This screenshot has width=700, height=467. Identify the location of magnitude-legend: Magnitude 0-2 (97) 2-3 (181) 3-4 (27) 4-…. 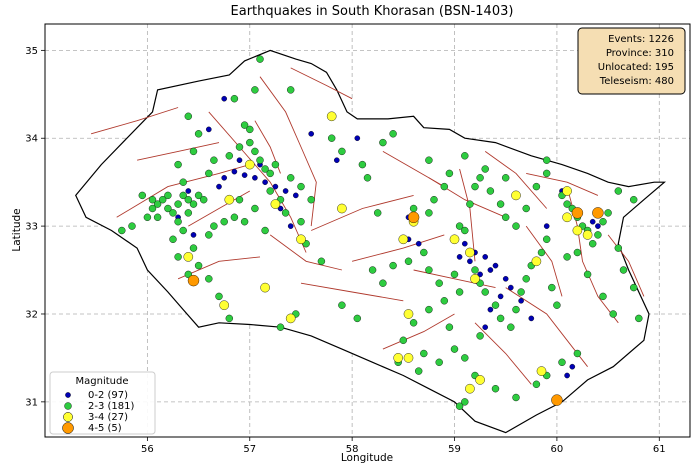
(102, 403).